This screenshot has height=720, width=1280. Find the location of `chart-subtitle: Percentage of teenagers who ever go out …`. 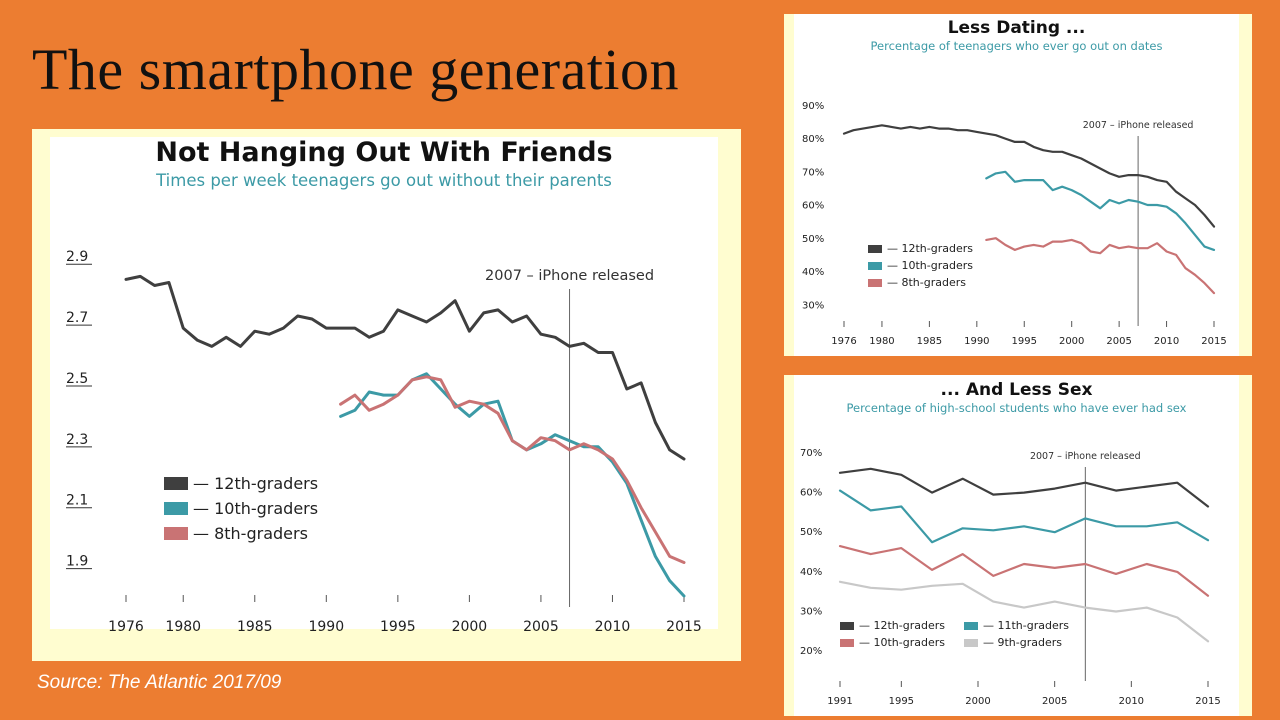

chart-subtitle: Percentage of teenagers who ever go out … is located at coordinates (1017, 46).